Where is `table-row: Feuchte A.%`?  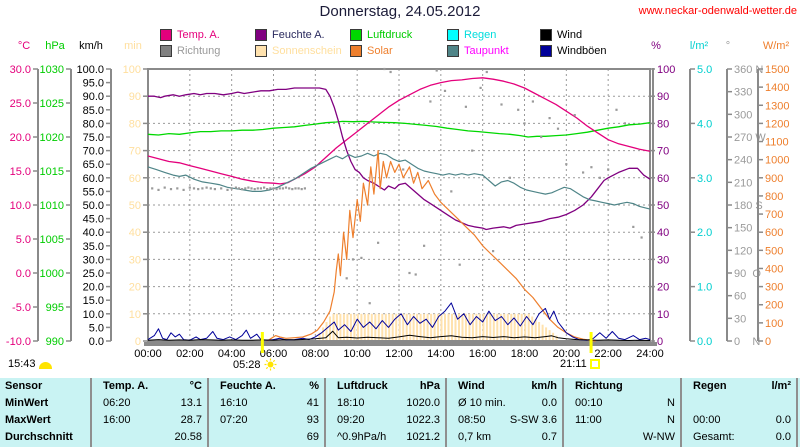
table-row: Feuchte A.% is located at coordinates (267, 386).